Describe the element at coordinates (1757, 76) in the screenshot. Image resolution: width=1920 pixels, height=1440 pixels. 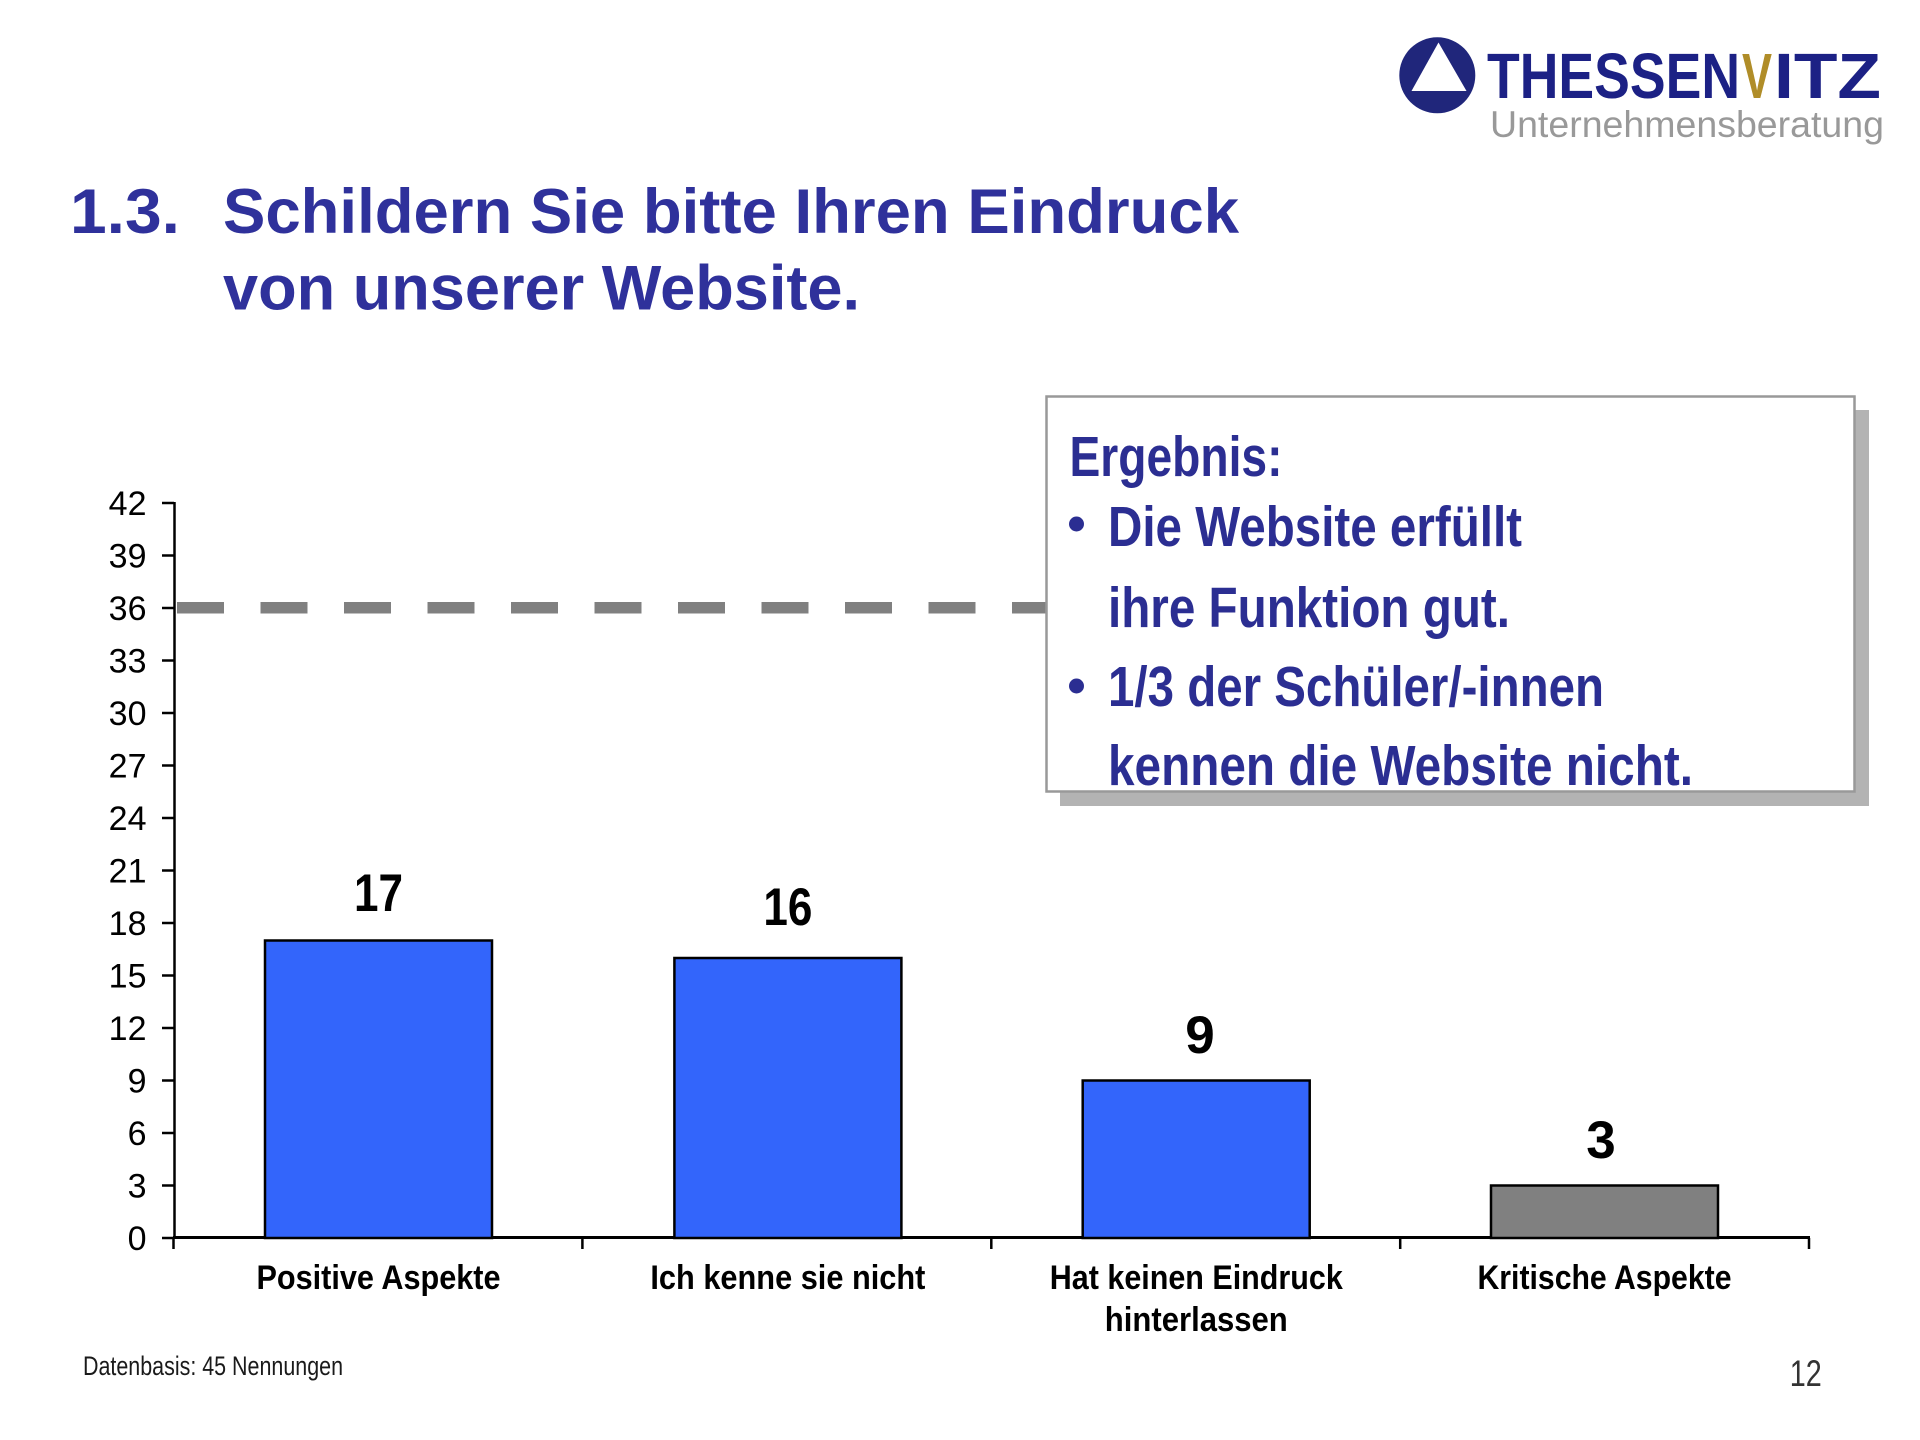
I see `svg-text: V` at that location.